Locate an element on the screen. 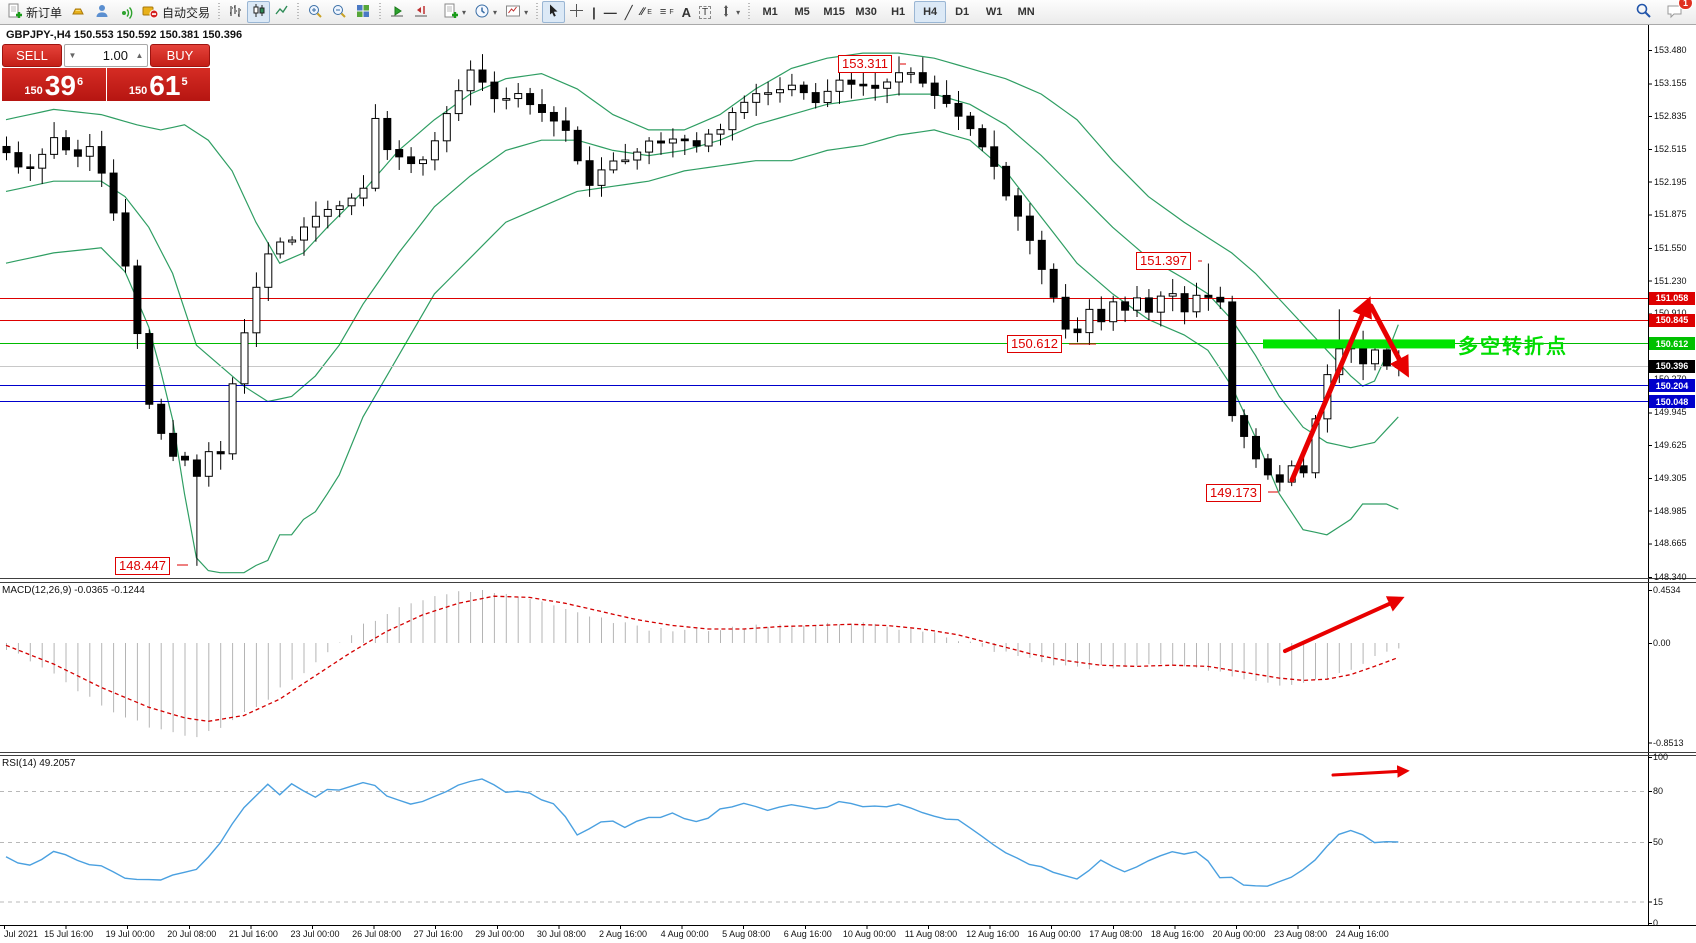 The image size is (1696, 943). volume-increase-button: ▲ is located at coordinates (139, 55).